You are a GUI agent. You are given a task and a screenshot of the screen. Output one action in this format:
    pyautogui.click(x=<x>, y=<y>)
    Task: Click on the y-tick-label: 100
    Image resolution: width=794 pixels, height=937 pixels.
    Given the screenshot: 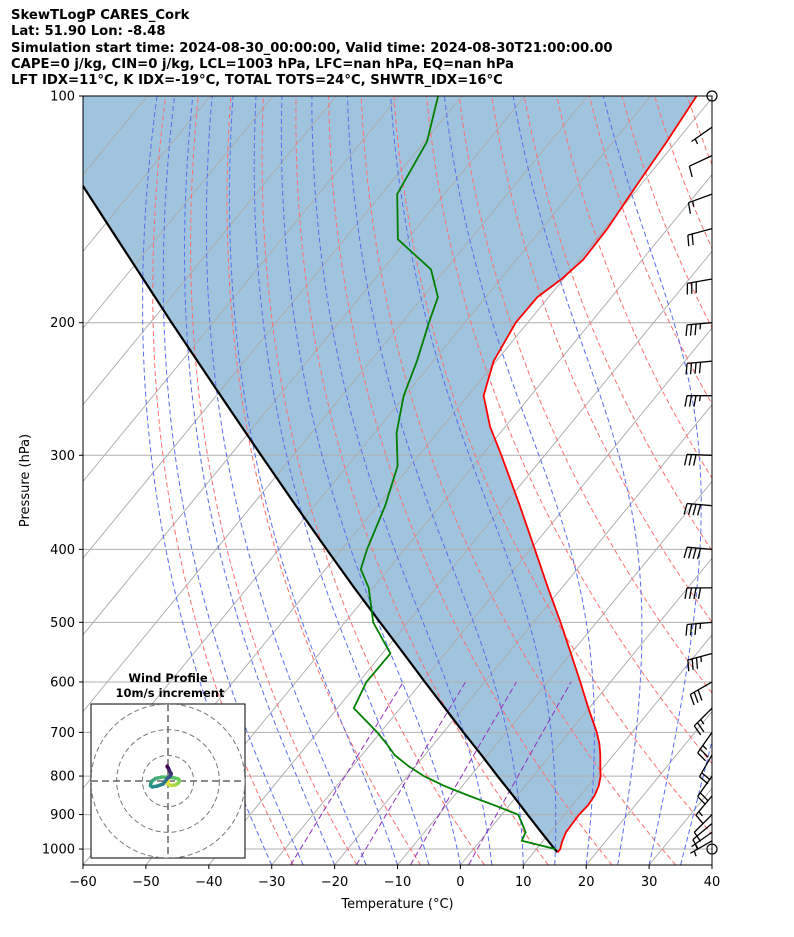 What is the action you would take?
    pyautogui.click(x=62, y=97)
    